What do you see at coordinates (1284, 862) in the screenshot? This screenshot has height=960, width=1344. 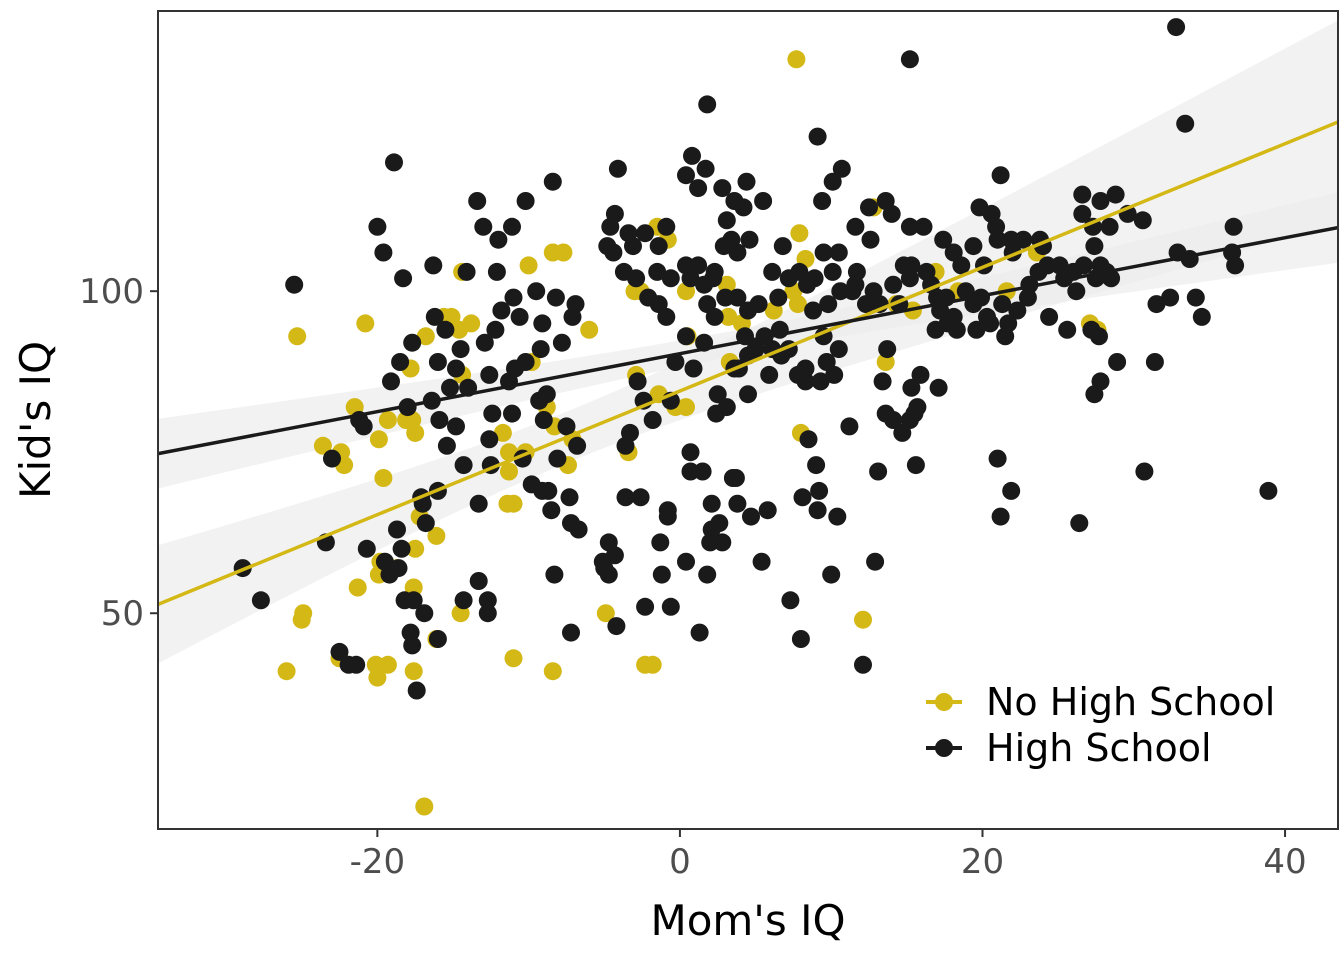 I see `x-tick-label: 40` at bounding box center [1284, 862].